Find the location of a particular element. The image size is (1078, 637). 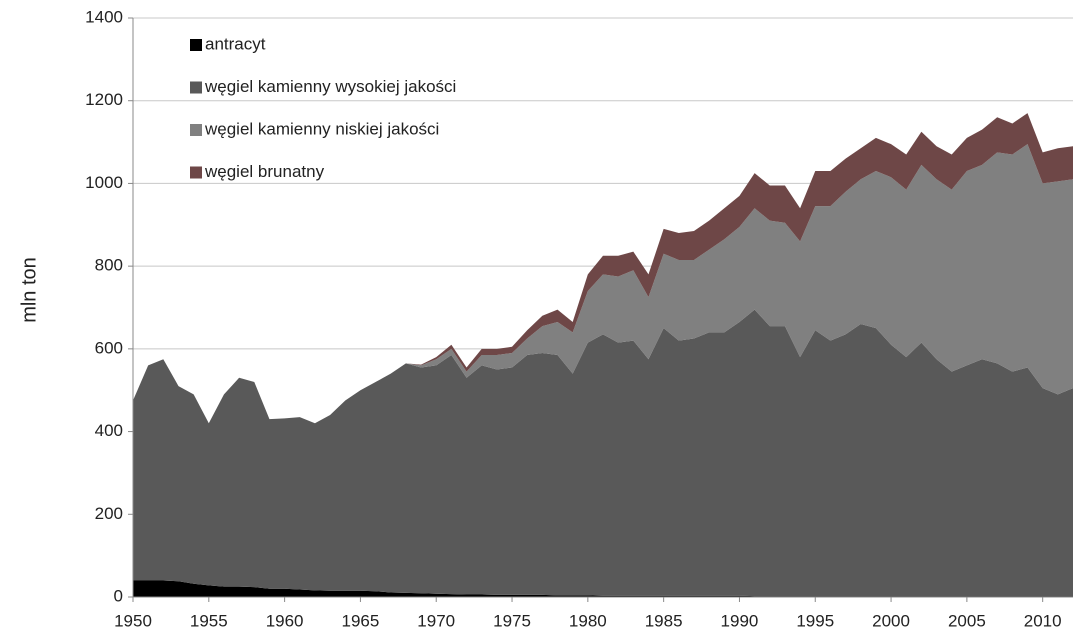

x-tick-label: 1960 is located at coordinates (285, 620).